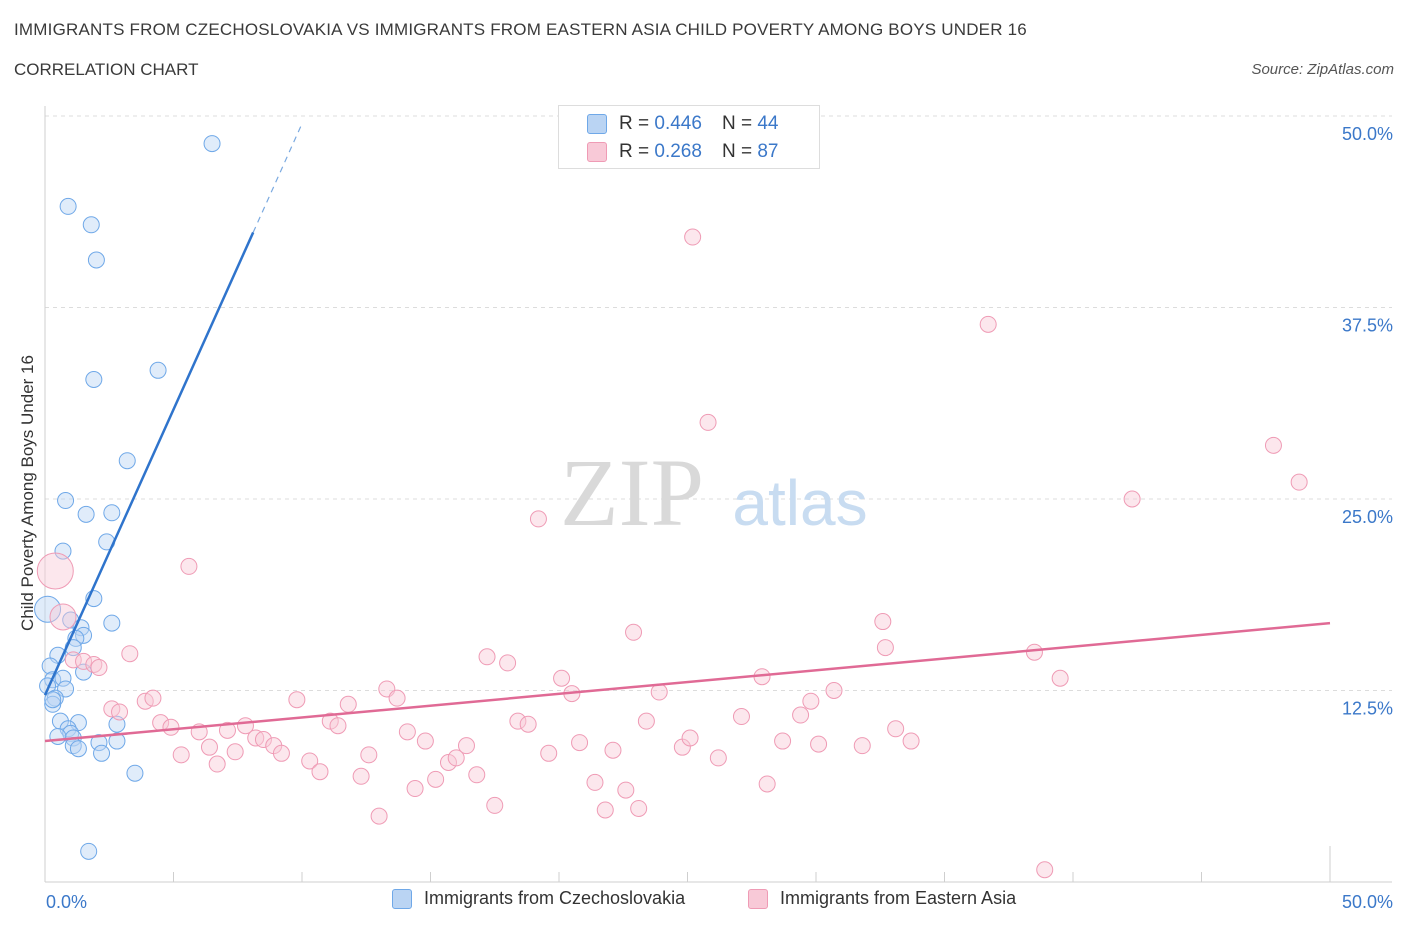  What do you see at coordinates (1367, 326) in the screenshot?
I see `y-tick-label: 37.5%` at bounding box center [1367, 326].